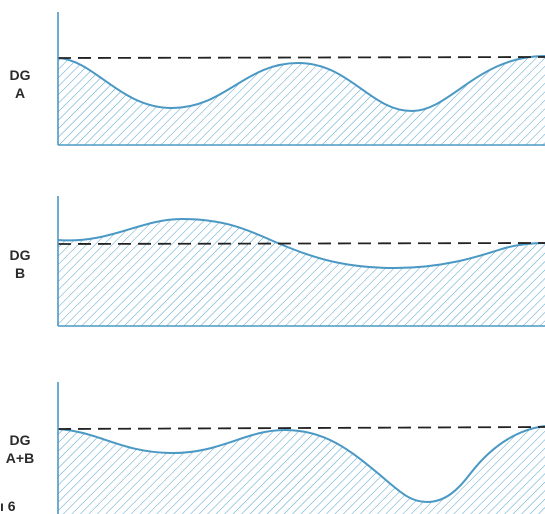 This screenshot has height=514, width=545. I want to click on panel-a-label-line1: DG, so click(20, 75).